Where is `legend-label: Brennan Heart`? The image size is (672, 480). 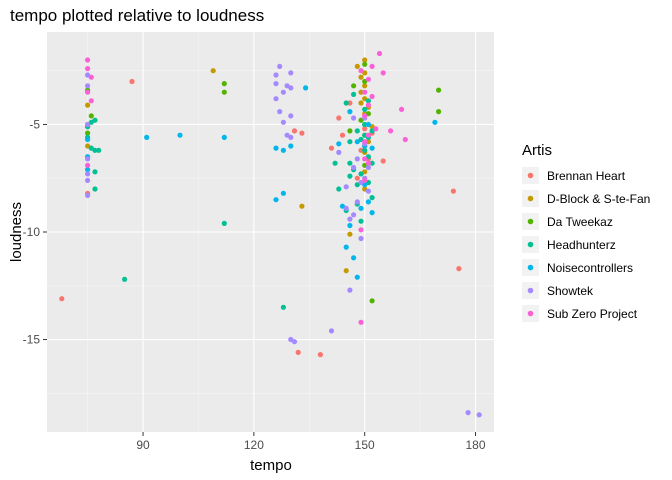
legend-label: Brennan Heart is located at coordinates (586, 176).